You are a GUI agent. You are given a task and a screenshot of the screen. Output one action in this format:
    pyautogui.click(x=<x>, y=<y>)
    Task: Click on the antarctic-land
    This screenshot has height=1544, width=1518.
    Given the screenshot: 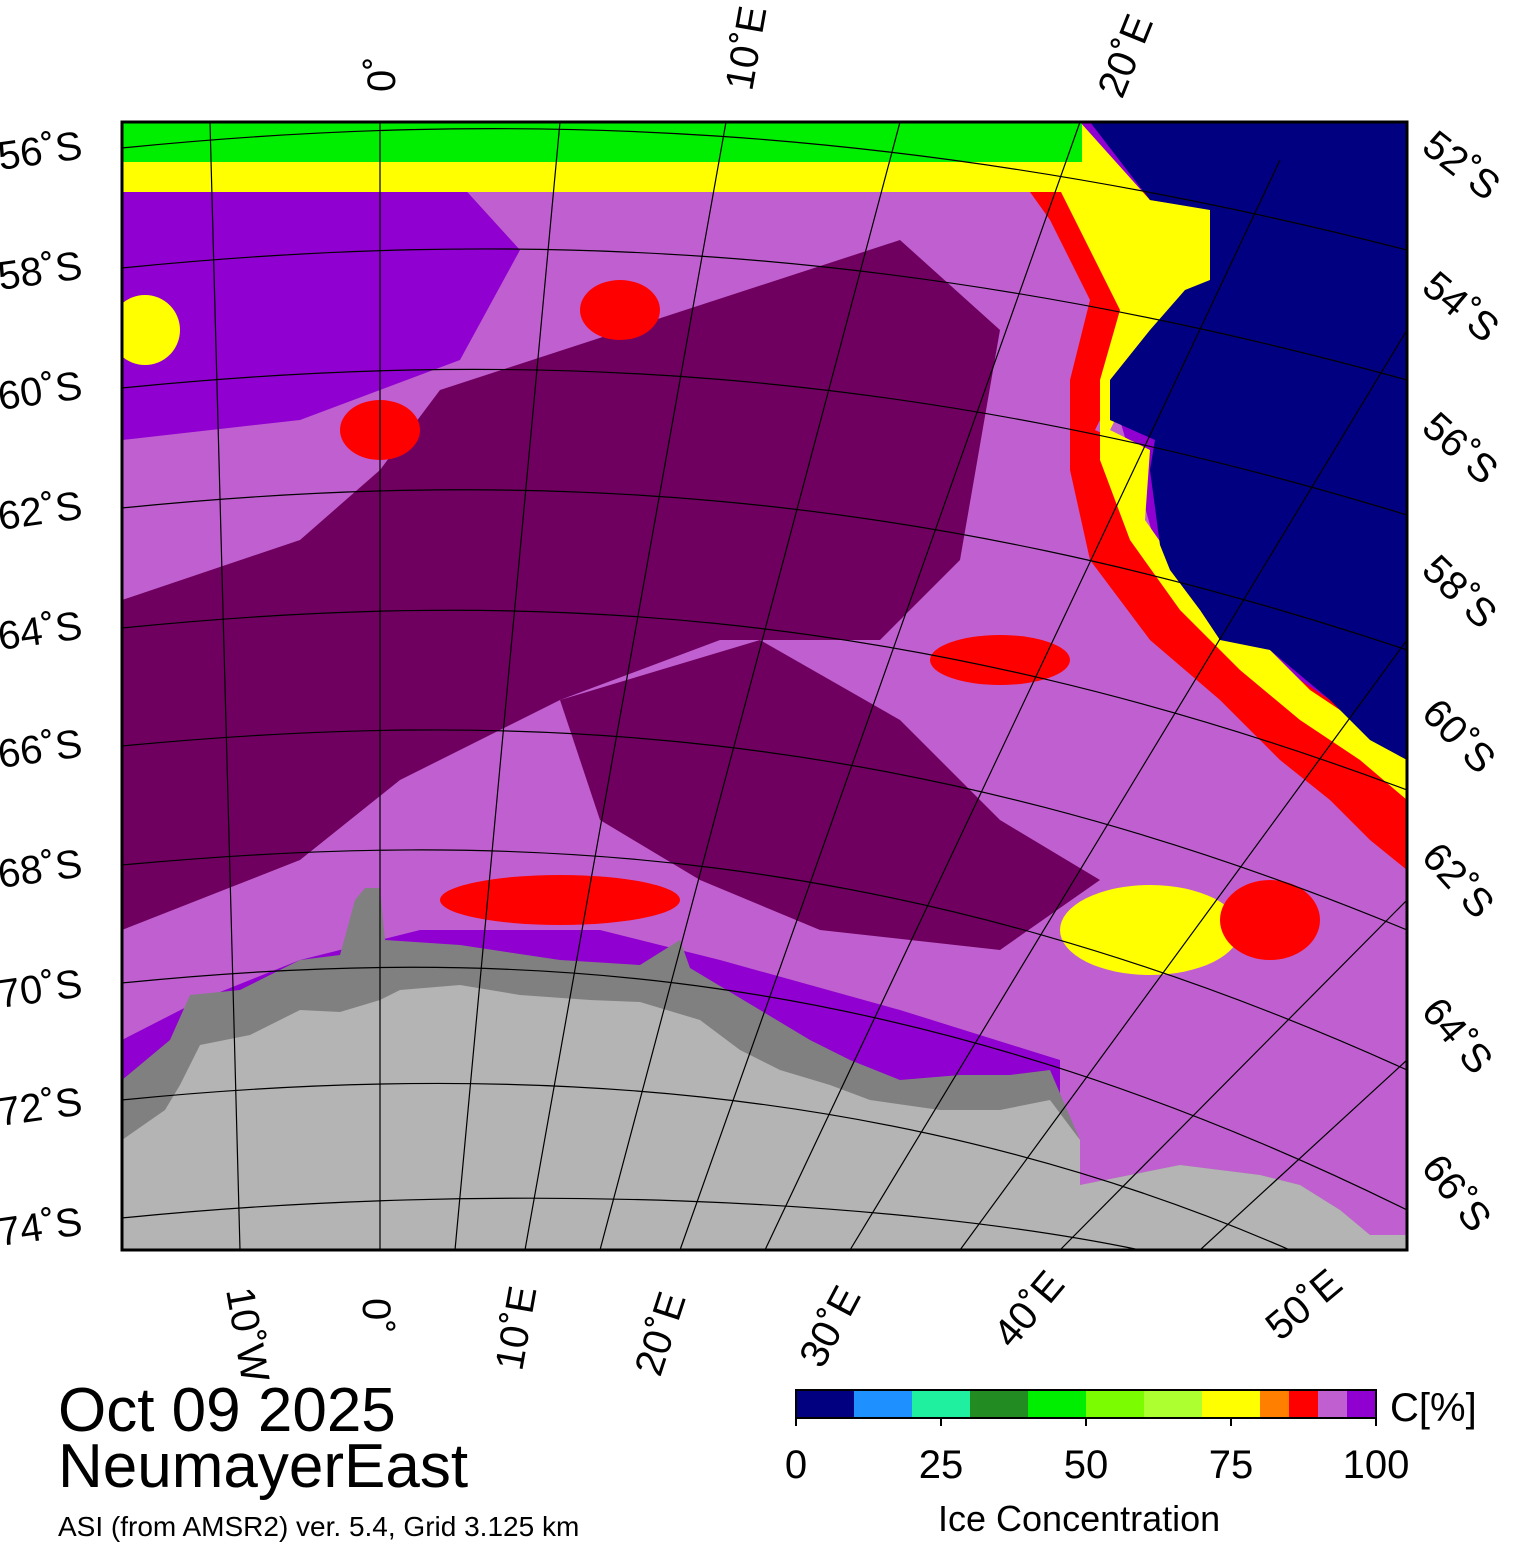 What is the action you would take?
    pyautogui.click(x=764, y=1117)
    